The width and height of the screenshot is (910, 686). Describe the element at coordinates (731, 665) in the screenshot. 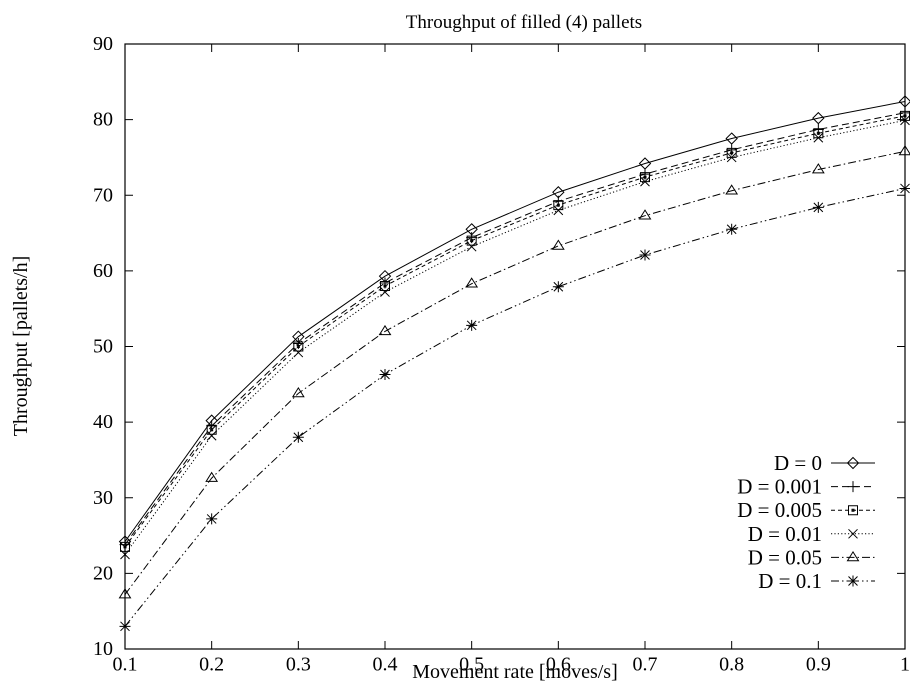

I see `x-tick-label: 0.8` at that location.